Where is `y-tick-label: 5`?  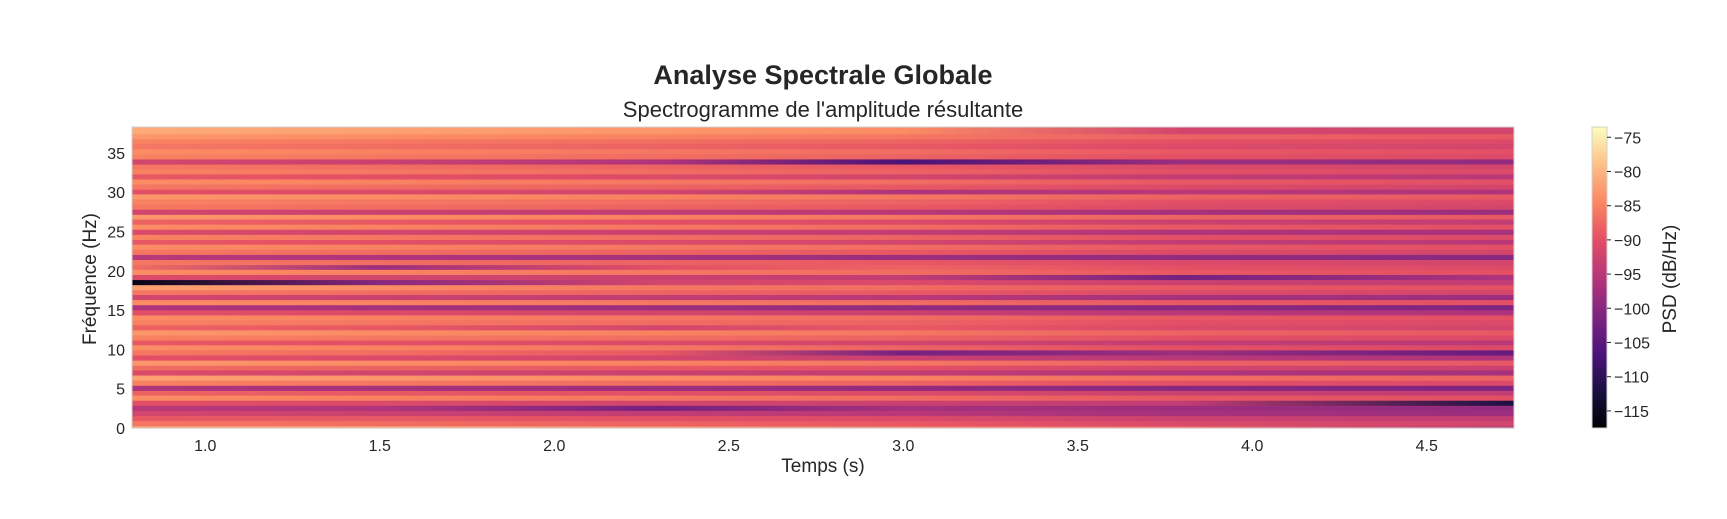 y-tick-label: 5 is located at coordinates (120, 390).